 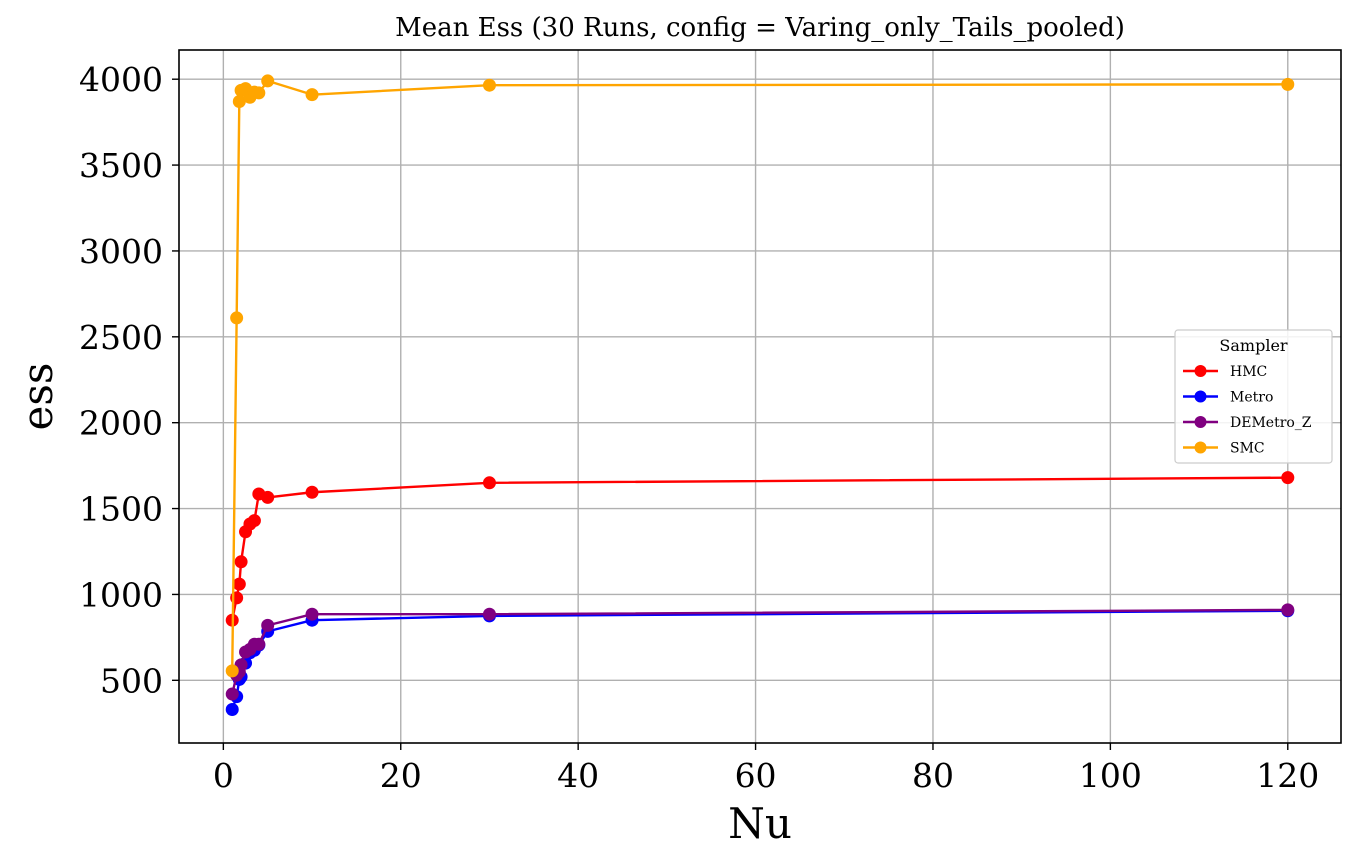 What do you see at coordinates (121, 79) in the screenshot?
I see `y-tick-label: 4000` at bounding box center [121, 79].